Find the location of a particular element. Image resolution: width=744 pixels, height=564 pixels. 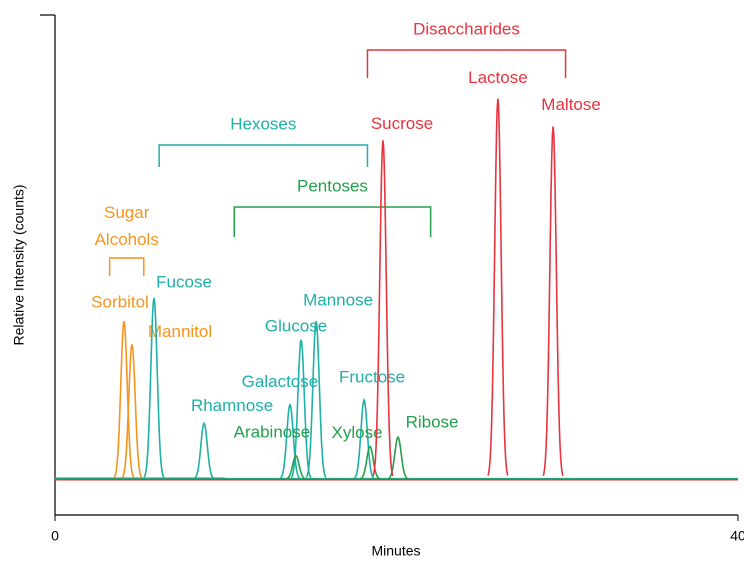

x-axis-label: Minutes is located at coordinates (395, 551).